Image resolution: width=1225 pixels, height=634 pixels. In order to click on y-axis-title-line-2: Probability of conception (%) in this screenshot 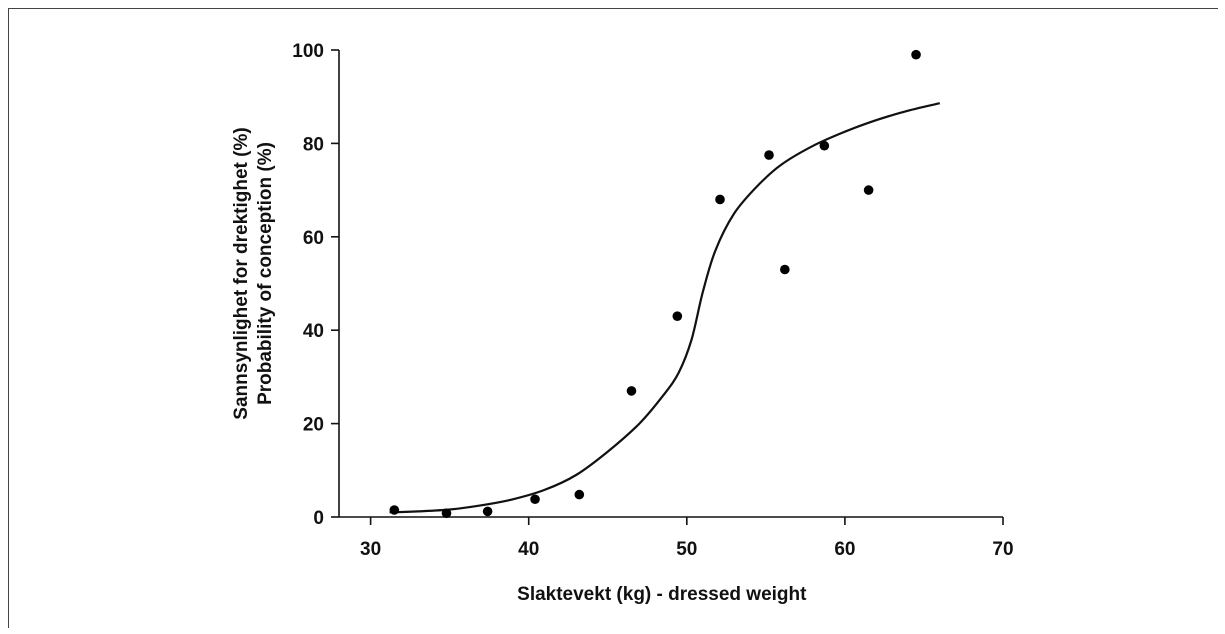, I will do `click(265, 273)`.